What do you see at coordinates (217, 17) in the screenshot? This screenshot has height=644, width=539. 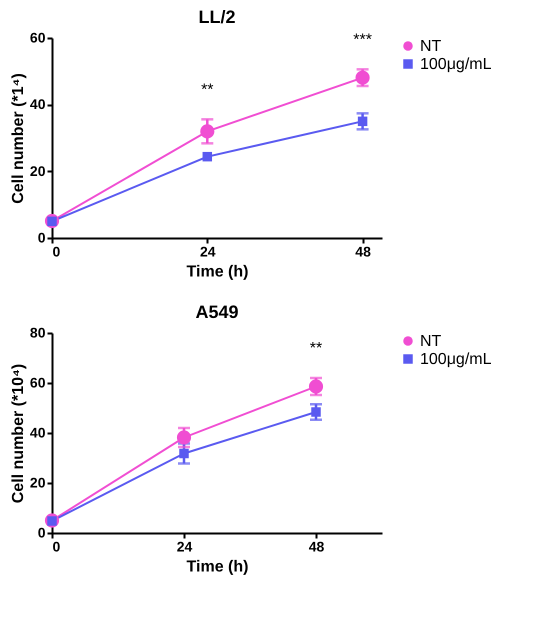 I see `chart-title: LL/2` at bounding box center [217, 17].